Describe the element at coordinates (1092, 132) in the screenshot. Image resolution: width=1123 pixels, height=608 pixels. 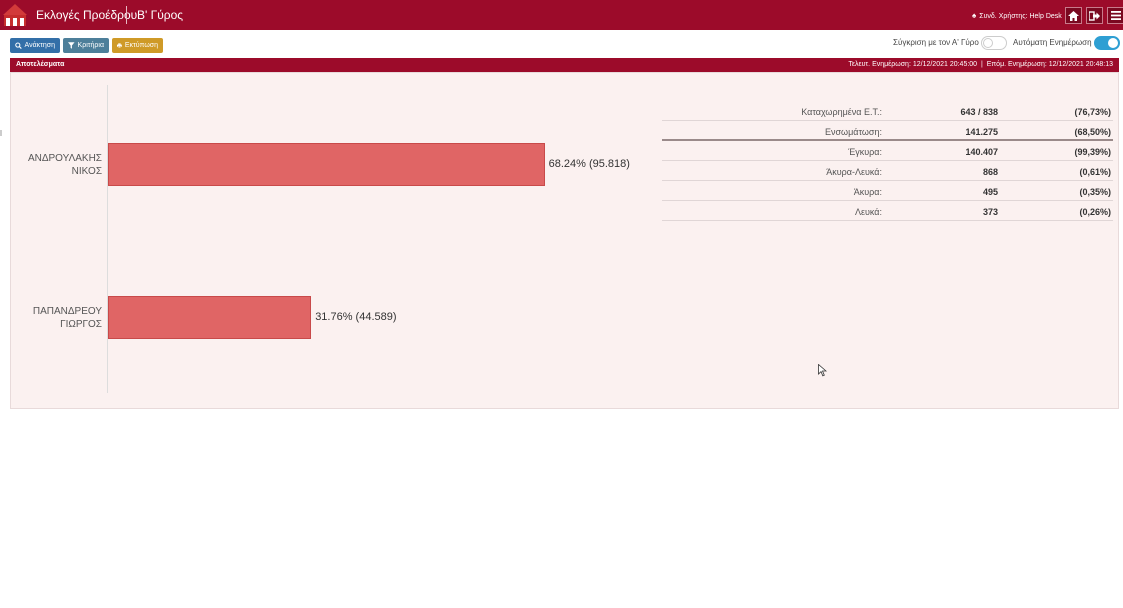
I see `stat-percent: (68,50%)` at that location.